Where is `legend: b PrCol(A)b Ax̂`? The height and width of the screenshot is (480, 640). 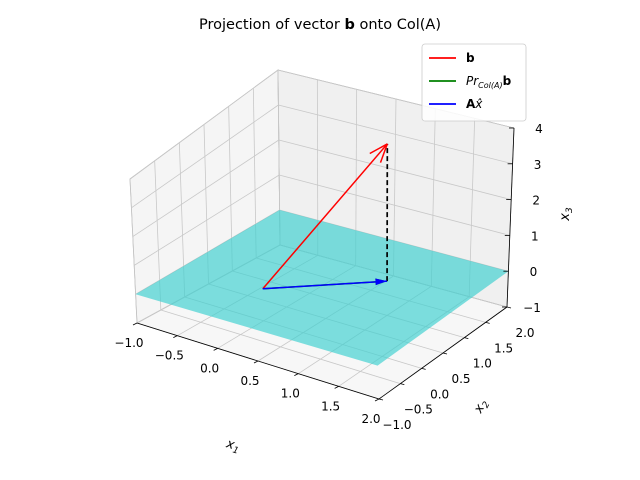 legend: b PrCol(A)b Ax̂ is located at coordinates (474, 82).